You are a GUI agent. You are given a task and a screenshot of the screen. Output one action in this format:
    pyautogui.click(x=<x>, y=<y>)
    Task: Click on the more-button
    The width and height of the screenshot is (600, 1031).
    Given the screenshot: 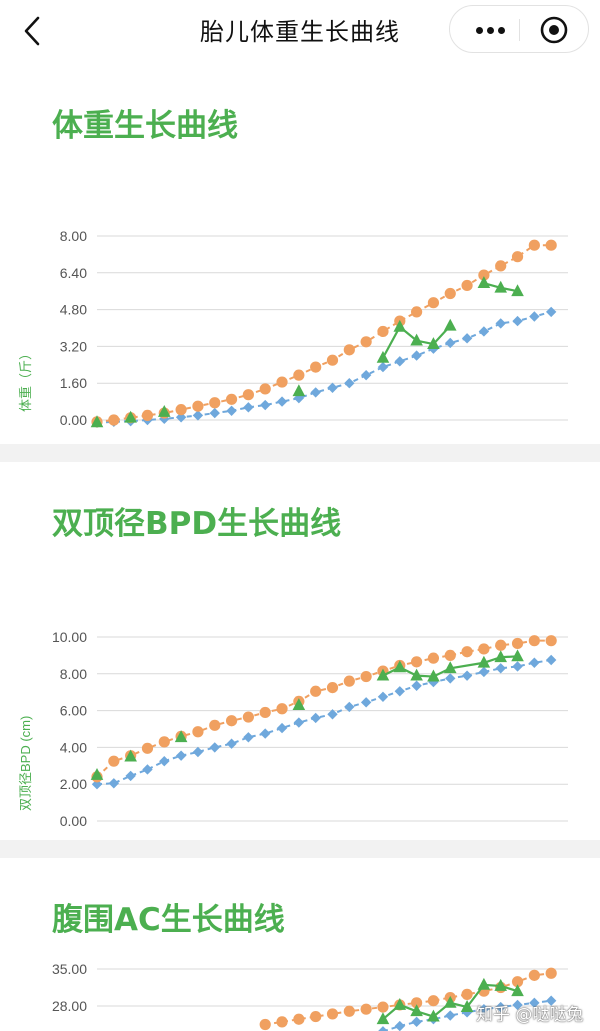 What is the action you would take?
    pyautogui.click(x=490, y=29)
    